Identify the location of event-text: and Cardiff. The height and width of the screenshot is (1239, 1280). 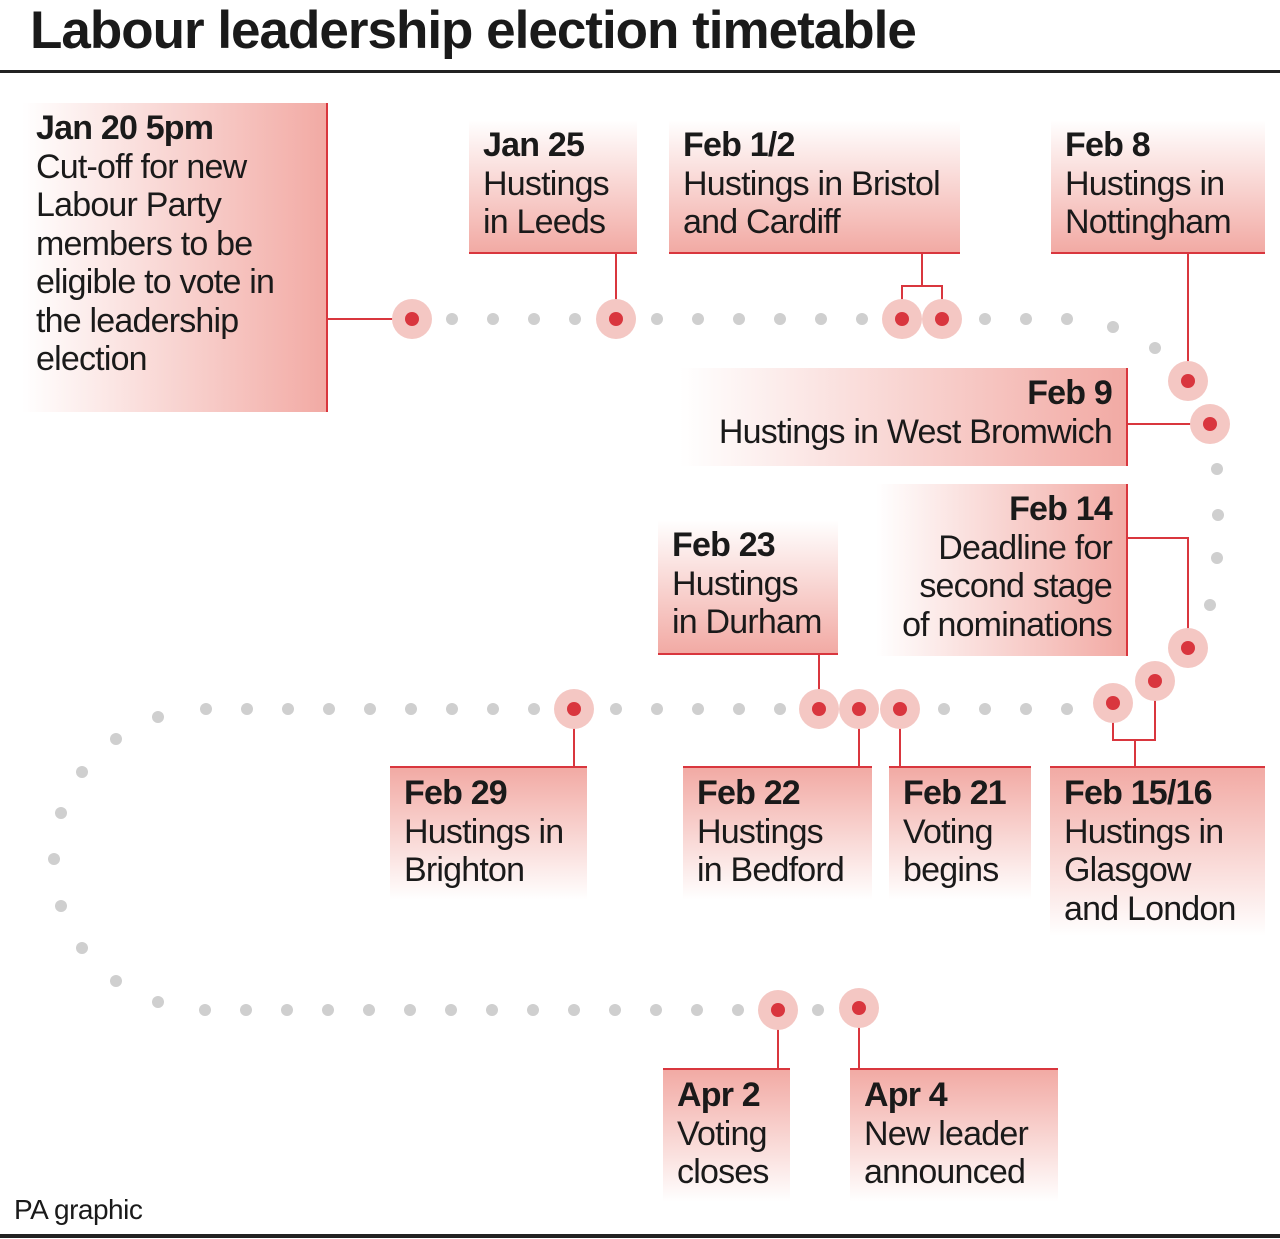
(762, 222).